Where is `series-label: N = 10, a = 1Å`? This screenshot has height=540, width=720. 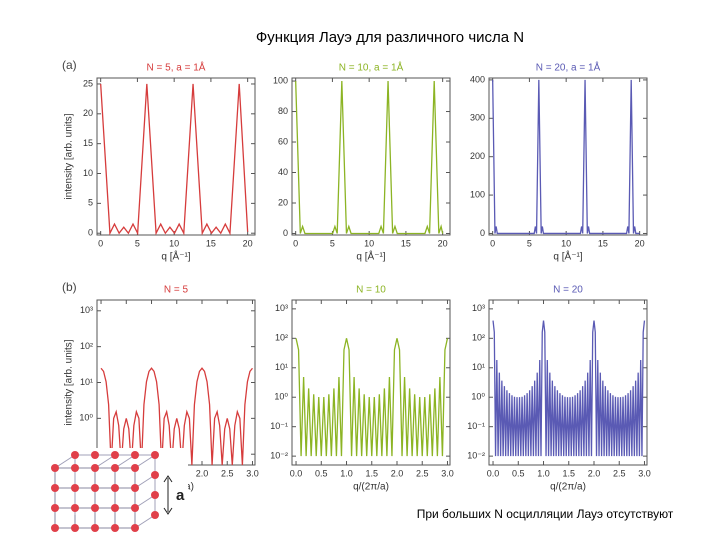
series-label: N = 10, a = 1Å is located at coordinates (371, 67).